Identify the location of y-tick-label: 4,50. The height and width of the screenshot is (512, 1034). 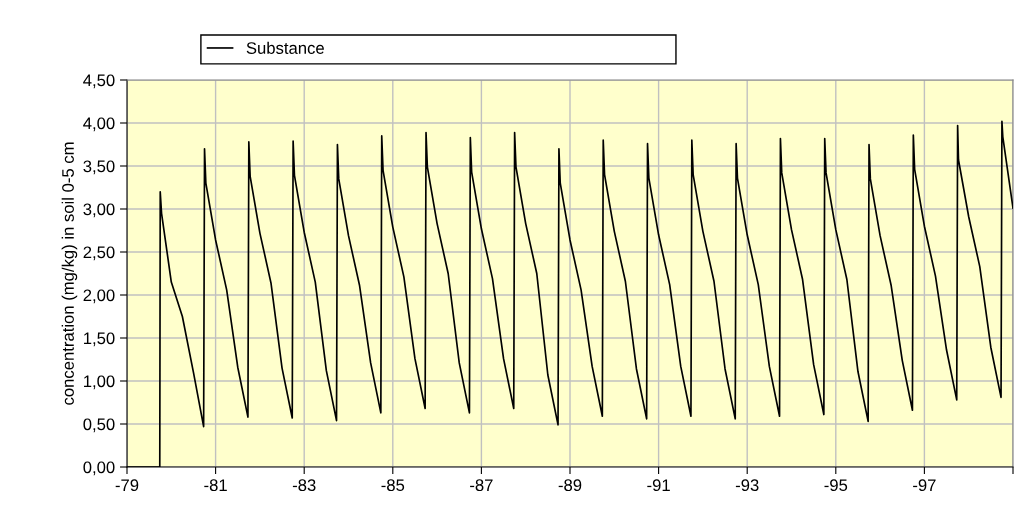
(99, 81).